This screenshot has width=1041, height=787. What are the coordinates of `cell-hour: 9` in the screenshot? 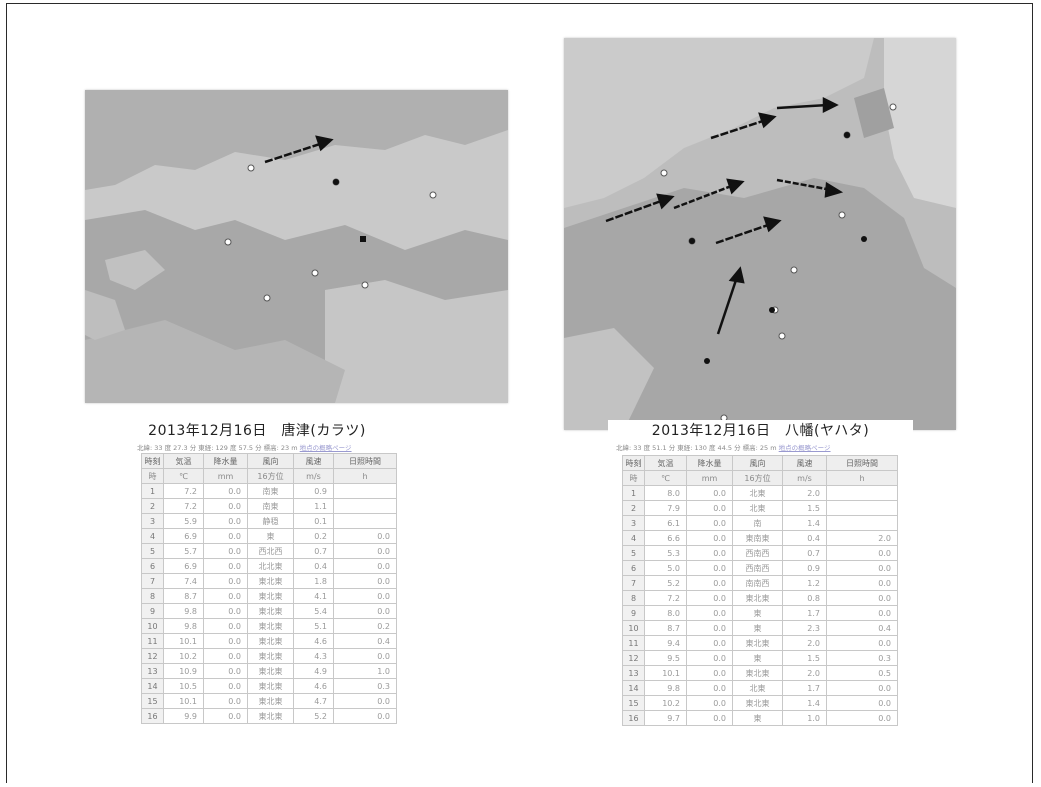 It's located at (633, 613).